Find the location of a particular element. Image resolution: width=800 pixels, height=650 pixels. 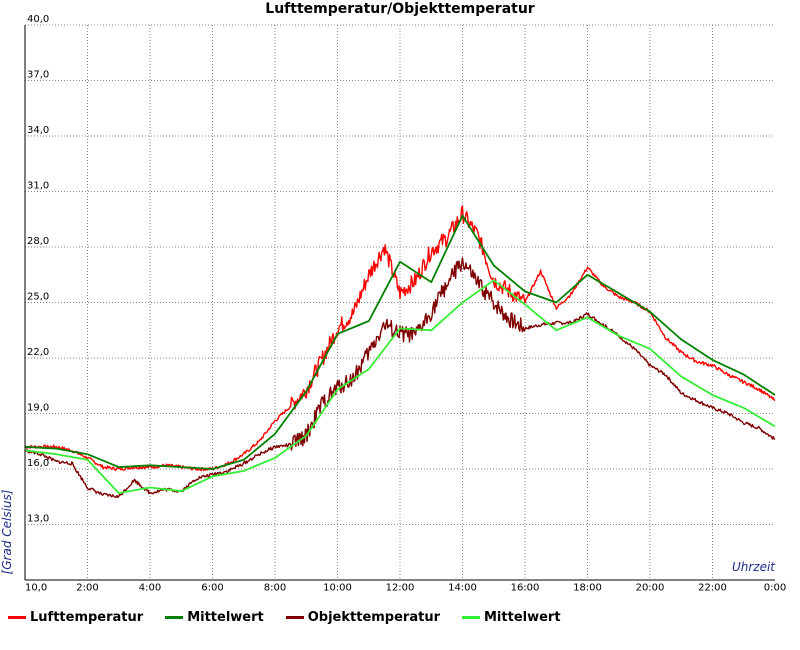

y-tick-label: 16,0 is located at coordinates (38, 463).